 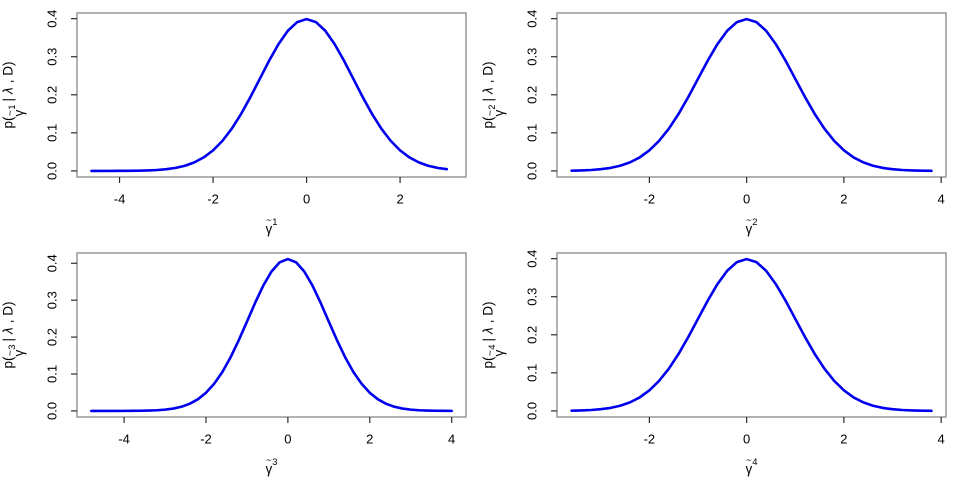 I want to click on y-axis-label: p(~ γ 3|λ, D), so click(x=13, y=335).